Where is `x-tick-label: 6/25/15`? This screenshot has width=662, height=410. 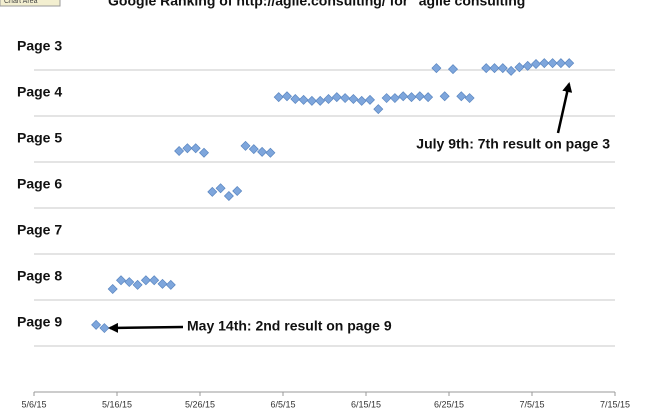 x-tick-label: 6/25/15 is located at coordinates (449, 404).